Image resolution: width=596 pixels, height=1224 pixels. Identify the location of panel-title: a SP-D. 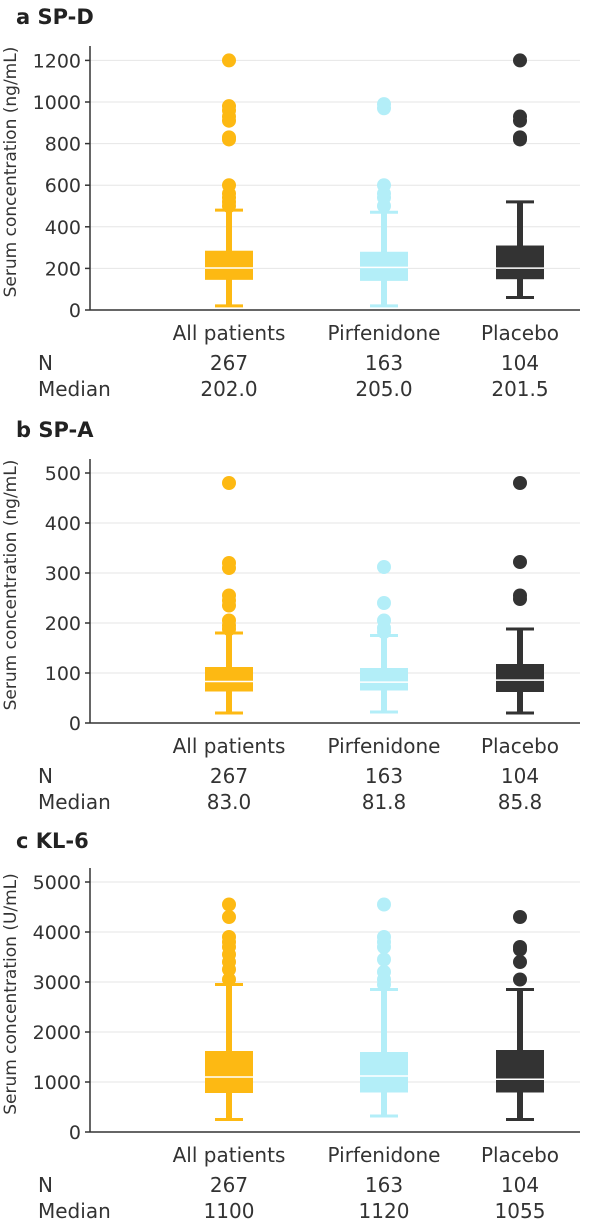
(55, 17).